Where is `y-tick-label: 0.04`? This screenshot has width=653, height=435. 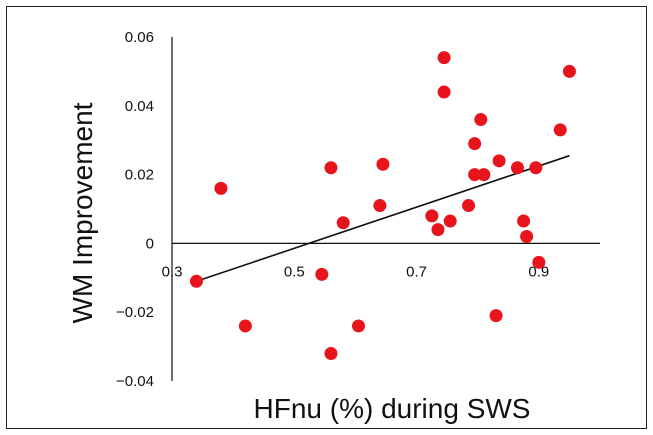
y-tick-label: 0.04 is located at coordinates (139, 106).